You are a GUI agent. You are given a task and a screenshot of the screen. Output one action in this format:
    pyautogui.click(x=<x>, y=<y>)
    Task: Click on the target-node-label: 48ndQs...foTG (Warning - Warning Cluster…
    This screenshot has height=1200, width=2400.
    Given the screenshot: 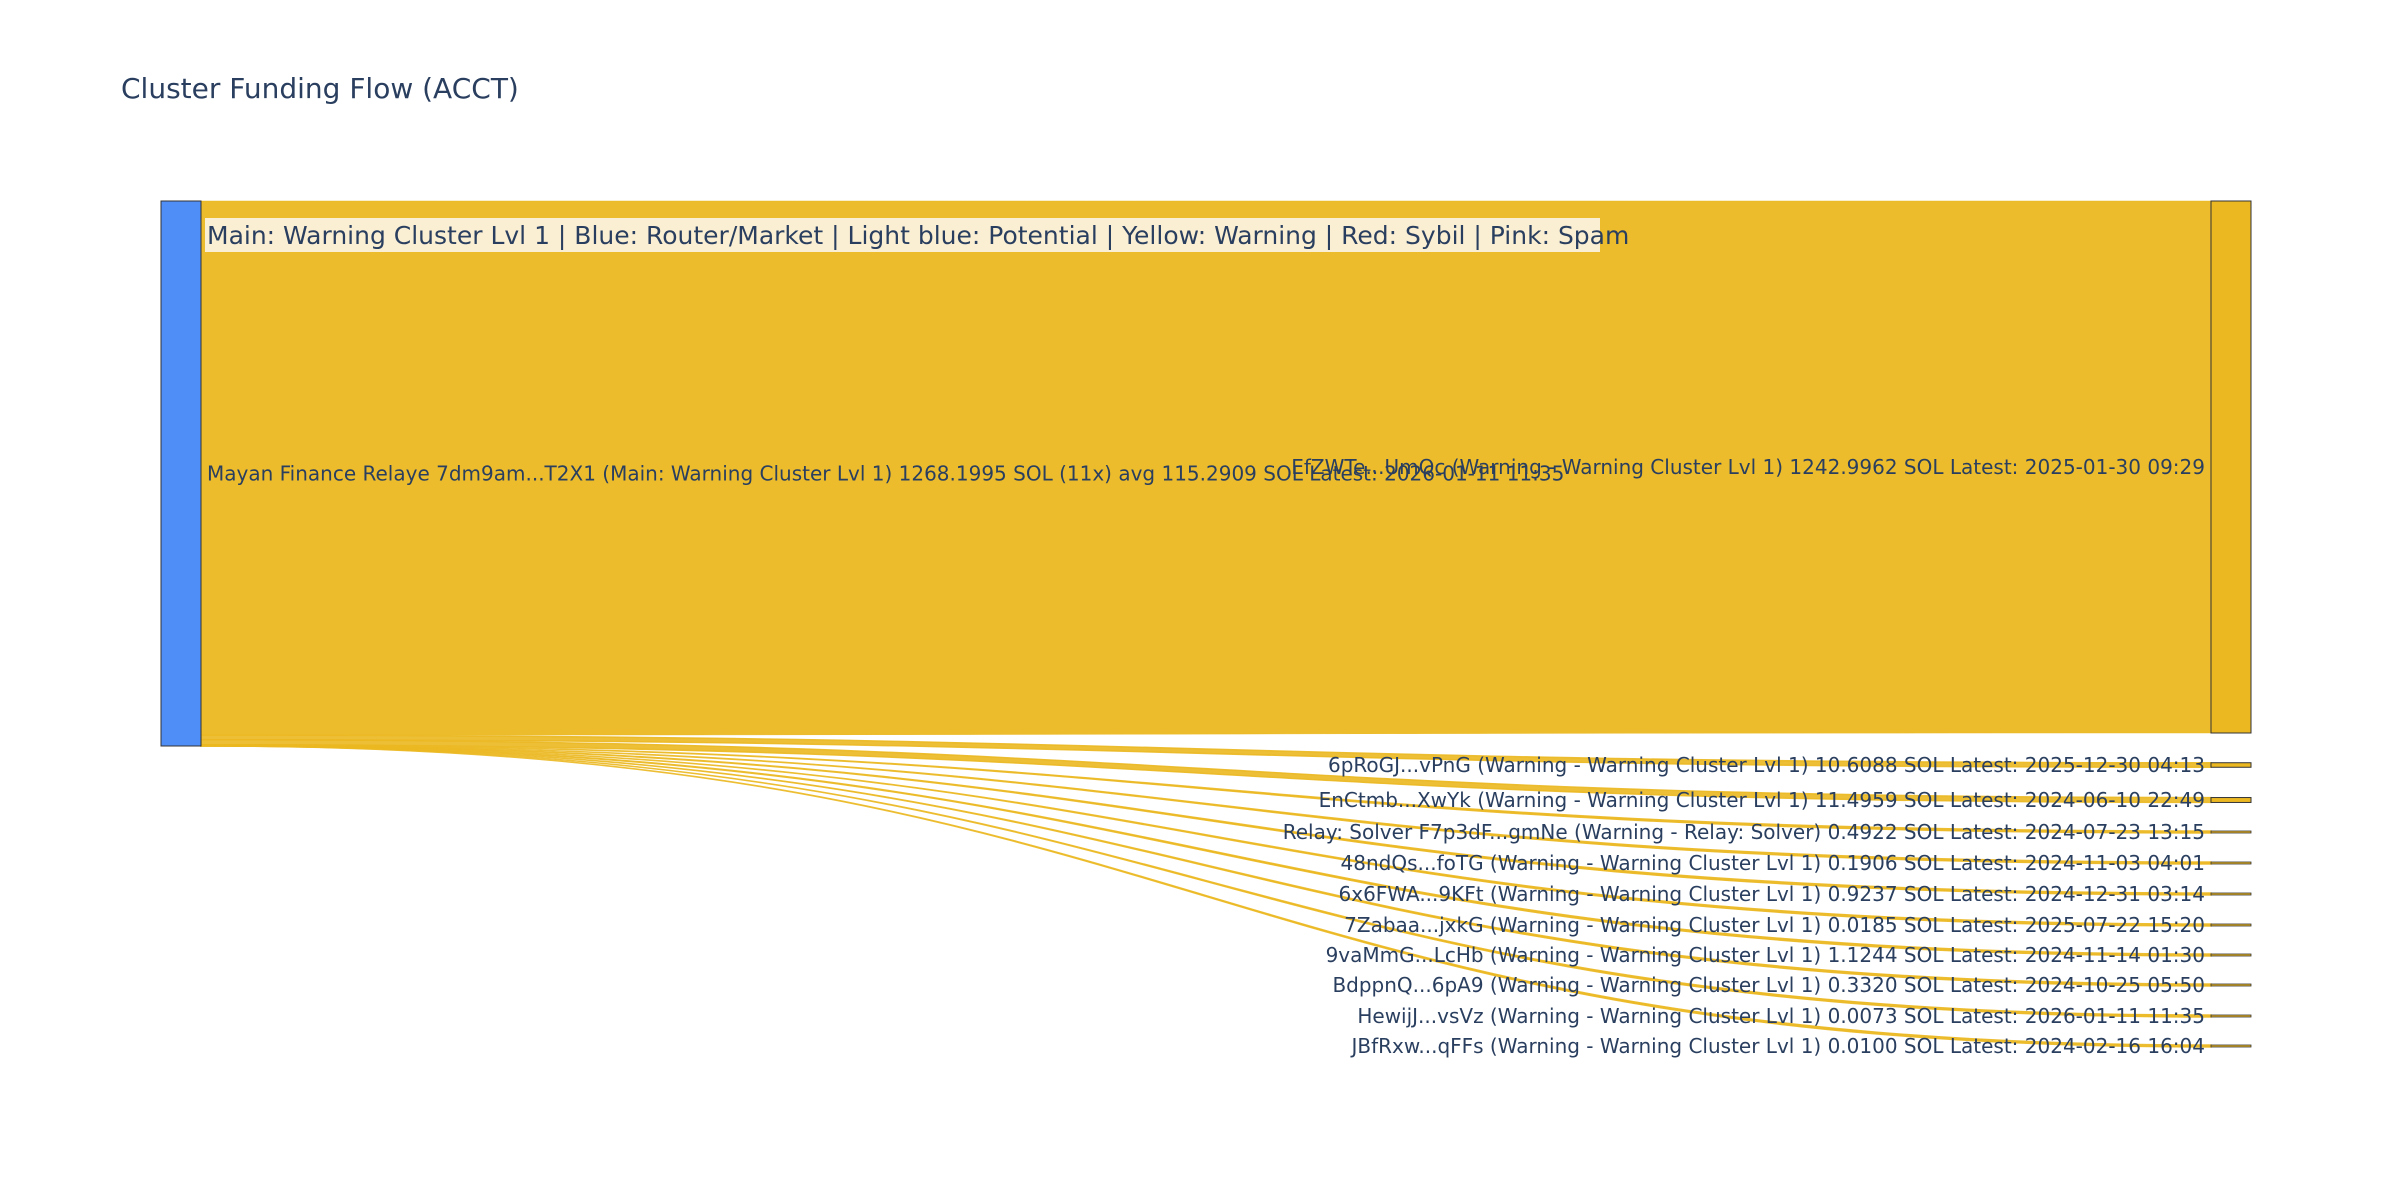 What is the action you would take?
    pyautogui.click(x=1773, y=863)
    